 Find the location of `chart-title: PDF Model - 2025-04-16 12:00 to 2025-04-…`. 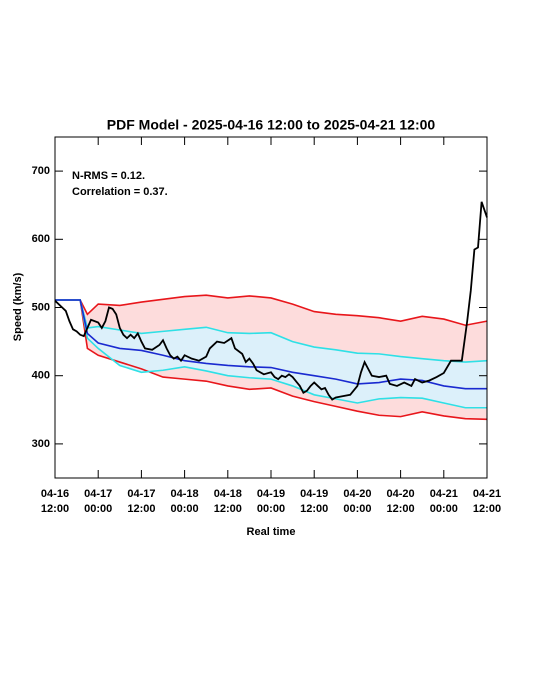

chart-title: PDF Model - 2025-04-16 12:00 to 2025-04-… is located at coordinates (271, 125).